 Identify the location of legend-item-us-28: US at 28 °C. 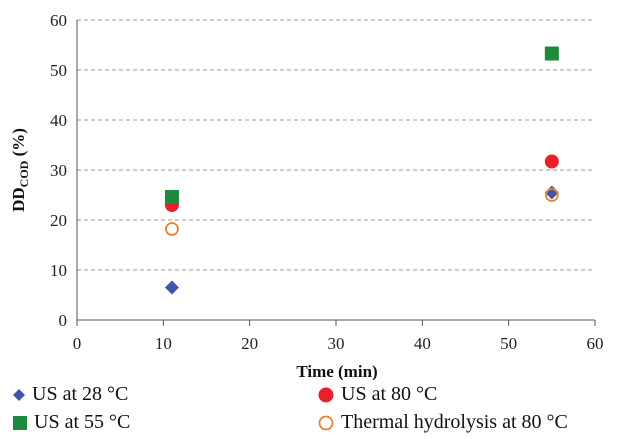
(70, 394).